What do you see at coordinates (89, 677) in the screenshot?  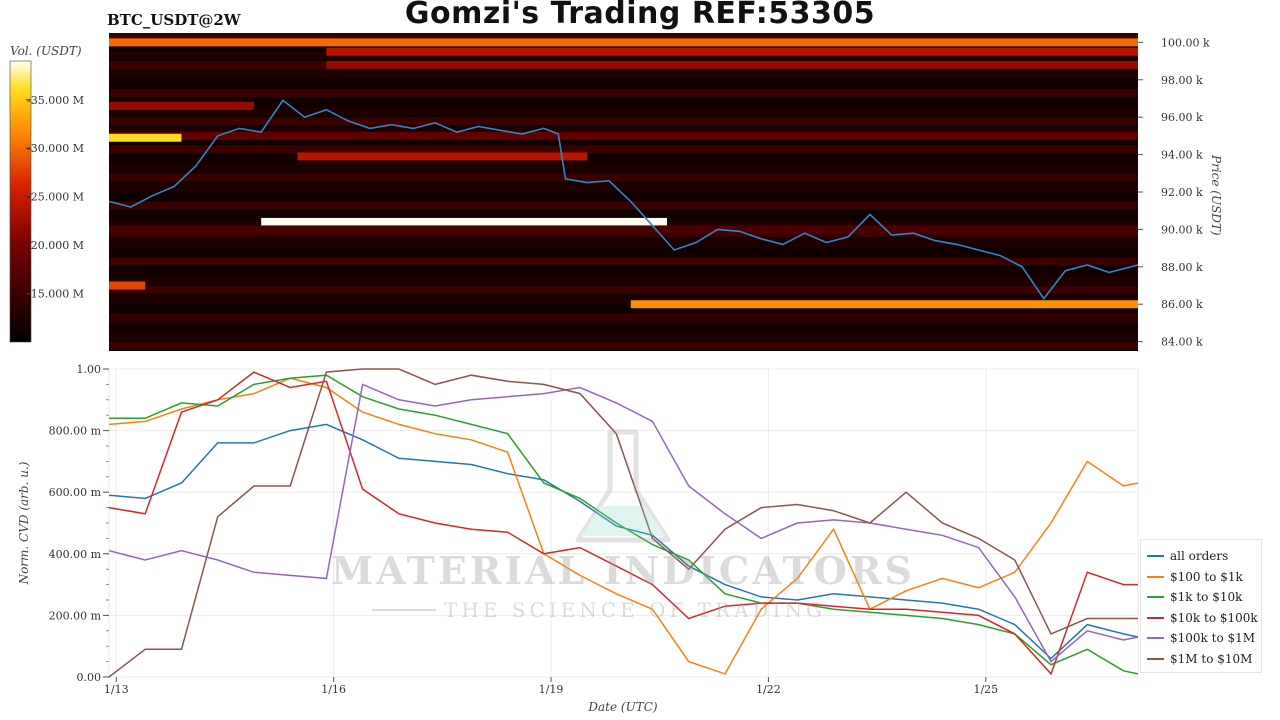 I see `cvd-y-tick-label: 0.00` at bounding box center [89, 677].